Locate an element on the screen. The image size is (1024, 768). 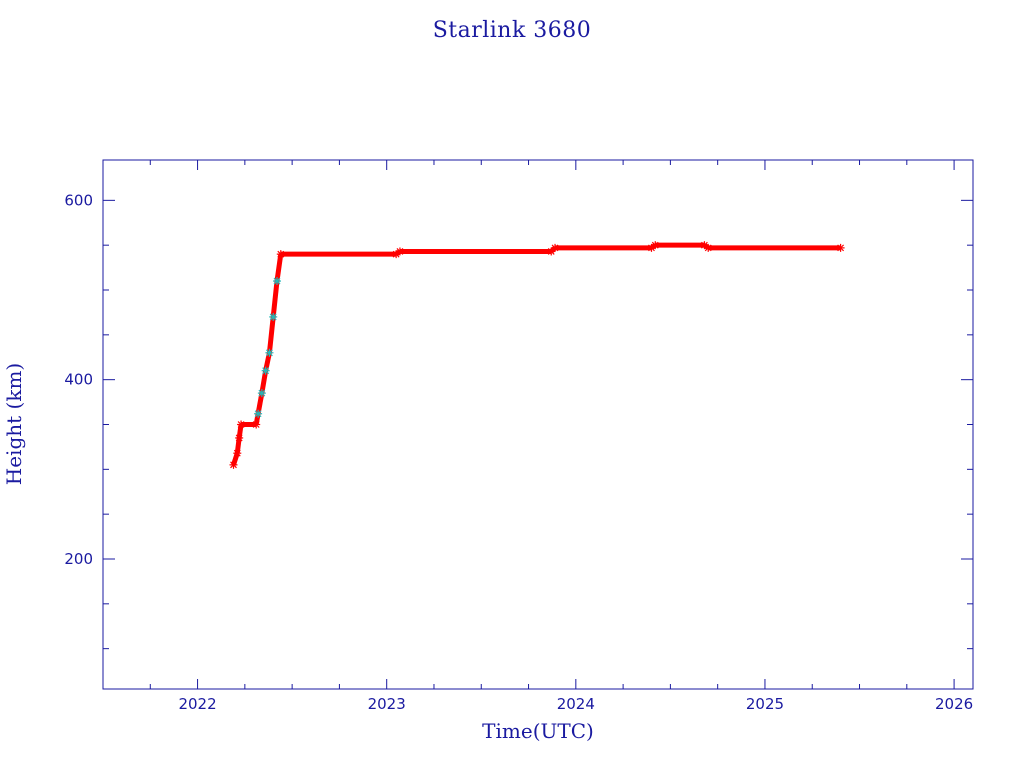
chart-title: Starlink 3680 is located at coordinates (512, 30).